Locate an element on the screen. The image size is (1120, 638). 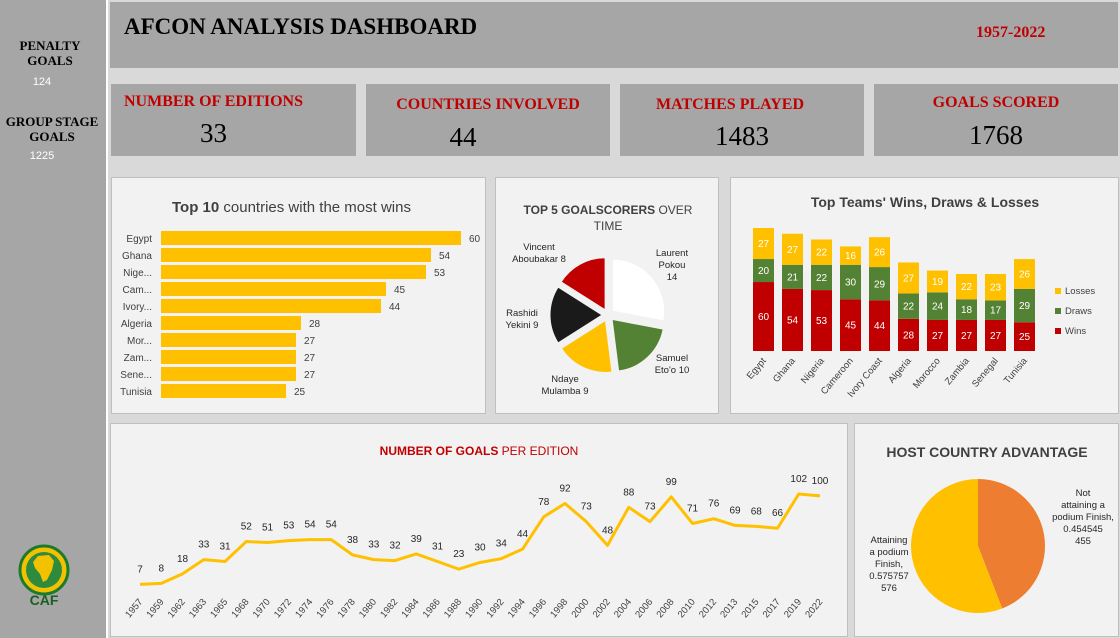
goals-data-label: 102 is located at coordinates (798, 479).